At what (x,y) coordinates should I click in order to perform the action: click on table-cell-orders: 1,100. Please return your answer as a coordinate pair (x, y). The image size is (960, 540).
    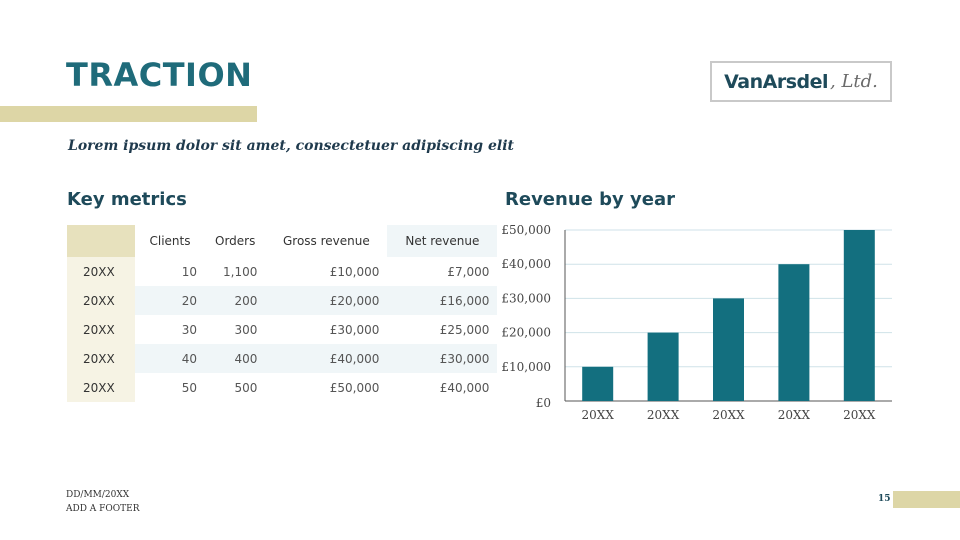
    Looking at the image, I should click on (240, 271).